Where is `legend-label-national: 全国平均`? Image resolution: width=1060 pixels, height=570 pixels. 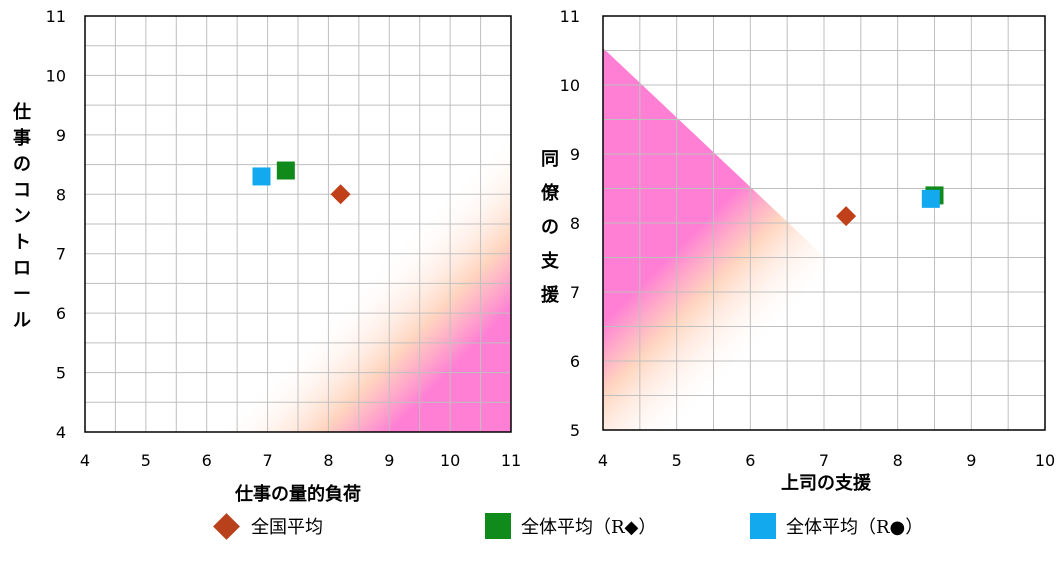
legend-label-national: 全国平均 is located at coordinates (287, 527).